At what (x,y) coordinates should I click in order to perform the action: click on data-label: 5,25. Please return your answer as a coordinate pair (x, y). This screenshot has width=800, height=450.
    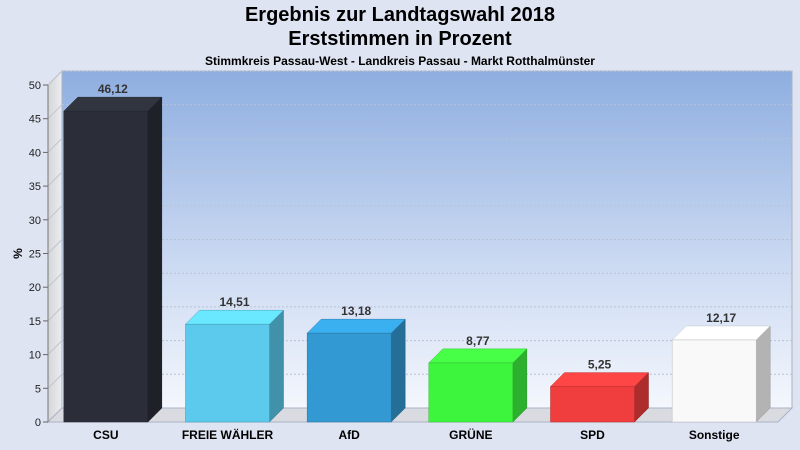
    Looking at the image, I should click on (600, 365).